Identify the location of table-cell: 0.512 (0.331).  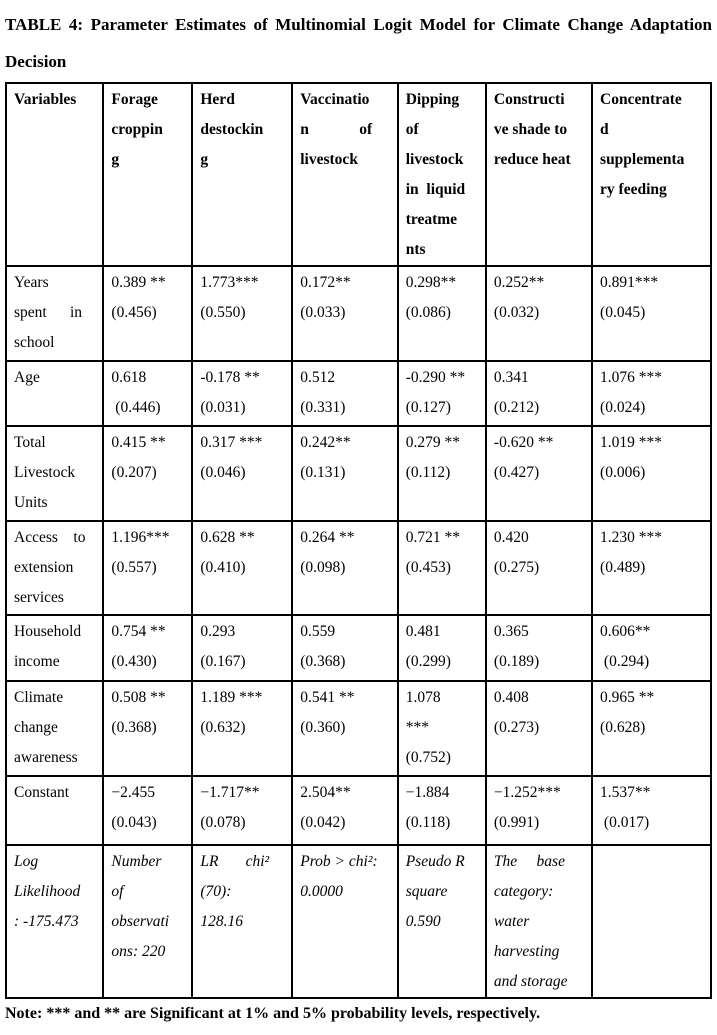
(345, 393).